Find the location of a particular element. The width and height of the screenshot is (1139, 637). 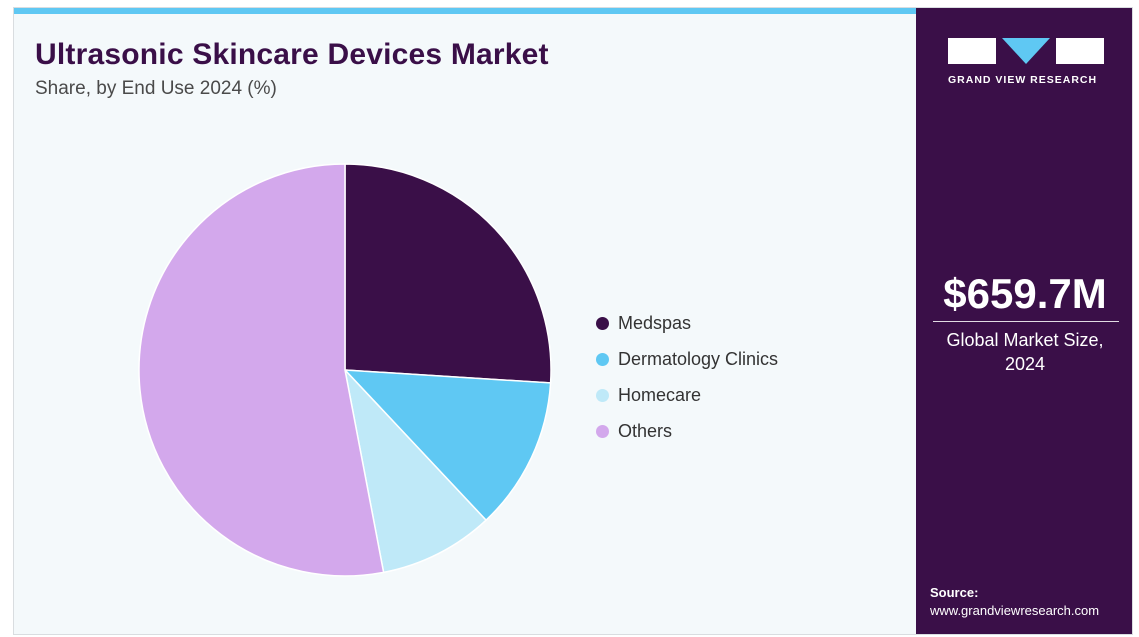

legend-label: Others is located at coordinates (645, 430).